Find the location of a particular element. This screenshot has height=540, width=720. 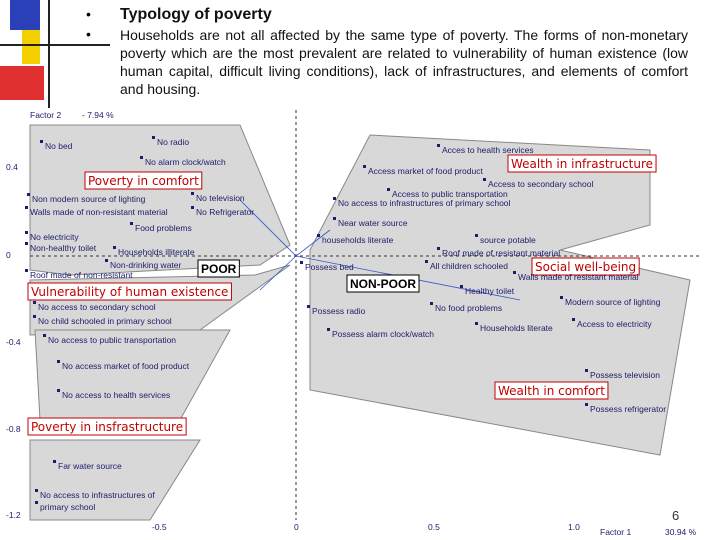

item-label: source potable is located at coordinates (508, 240).